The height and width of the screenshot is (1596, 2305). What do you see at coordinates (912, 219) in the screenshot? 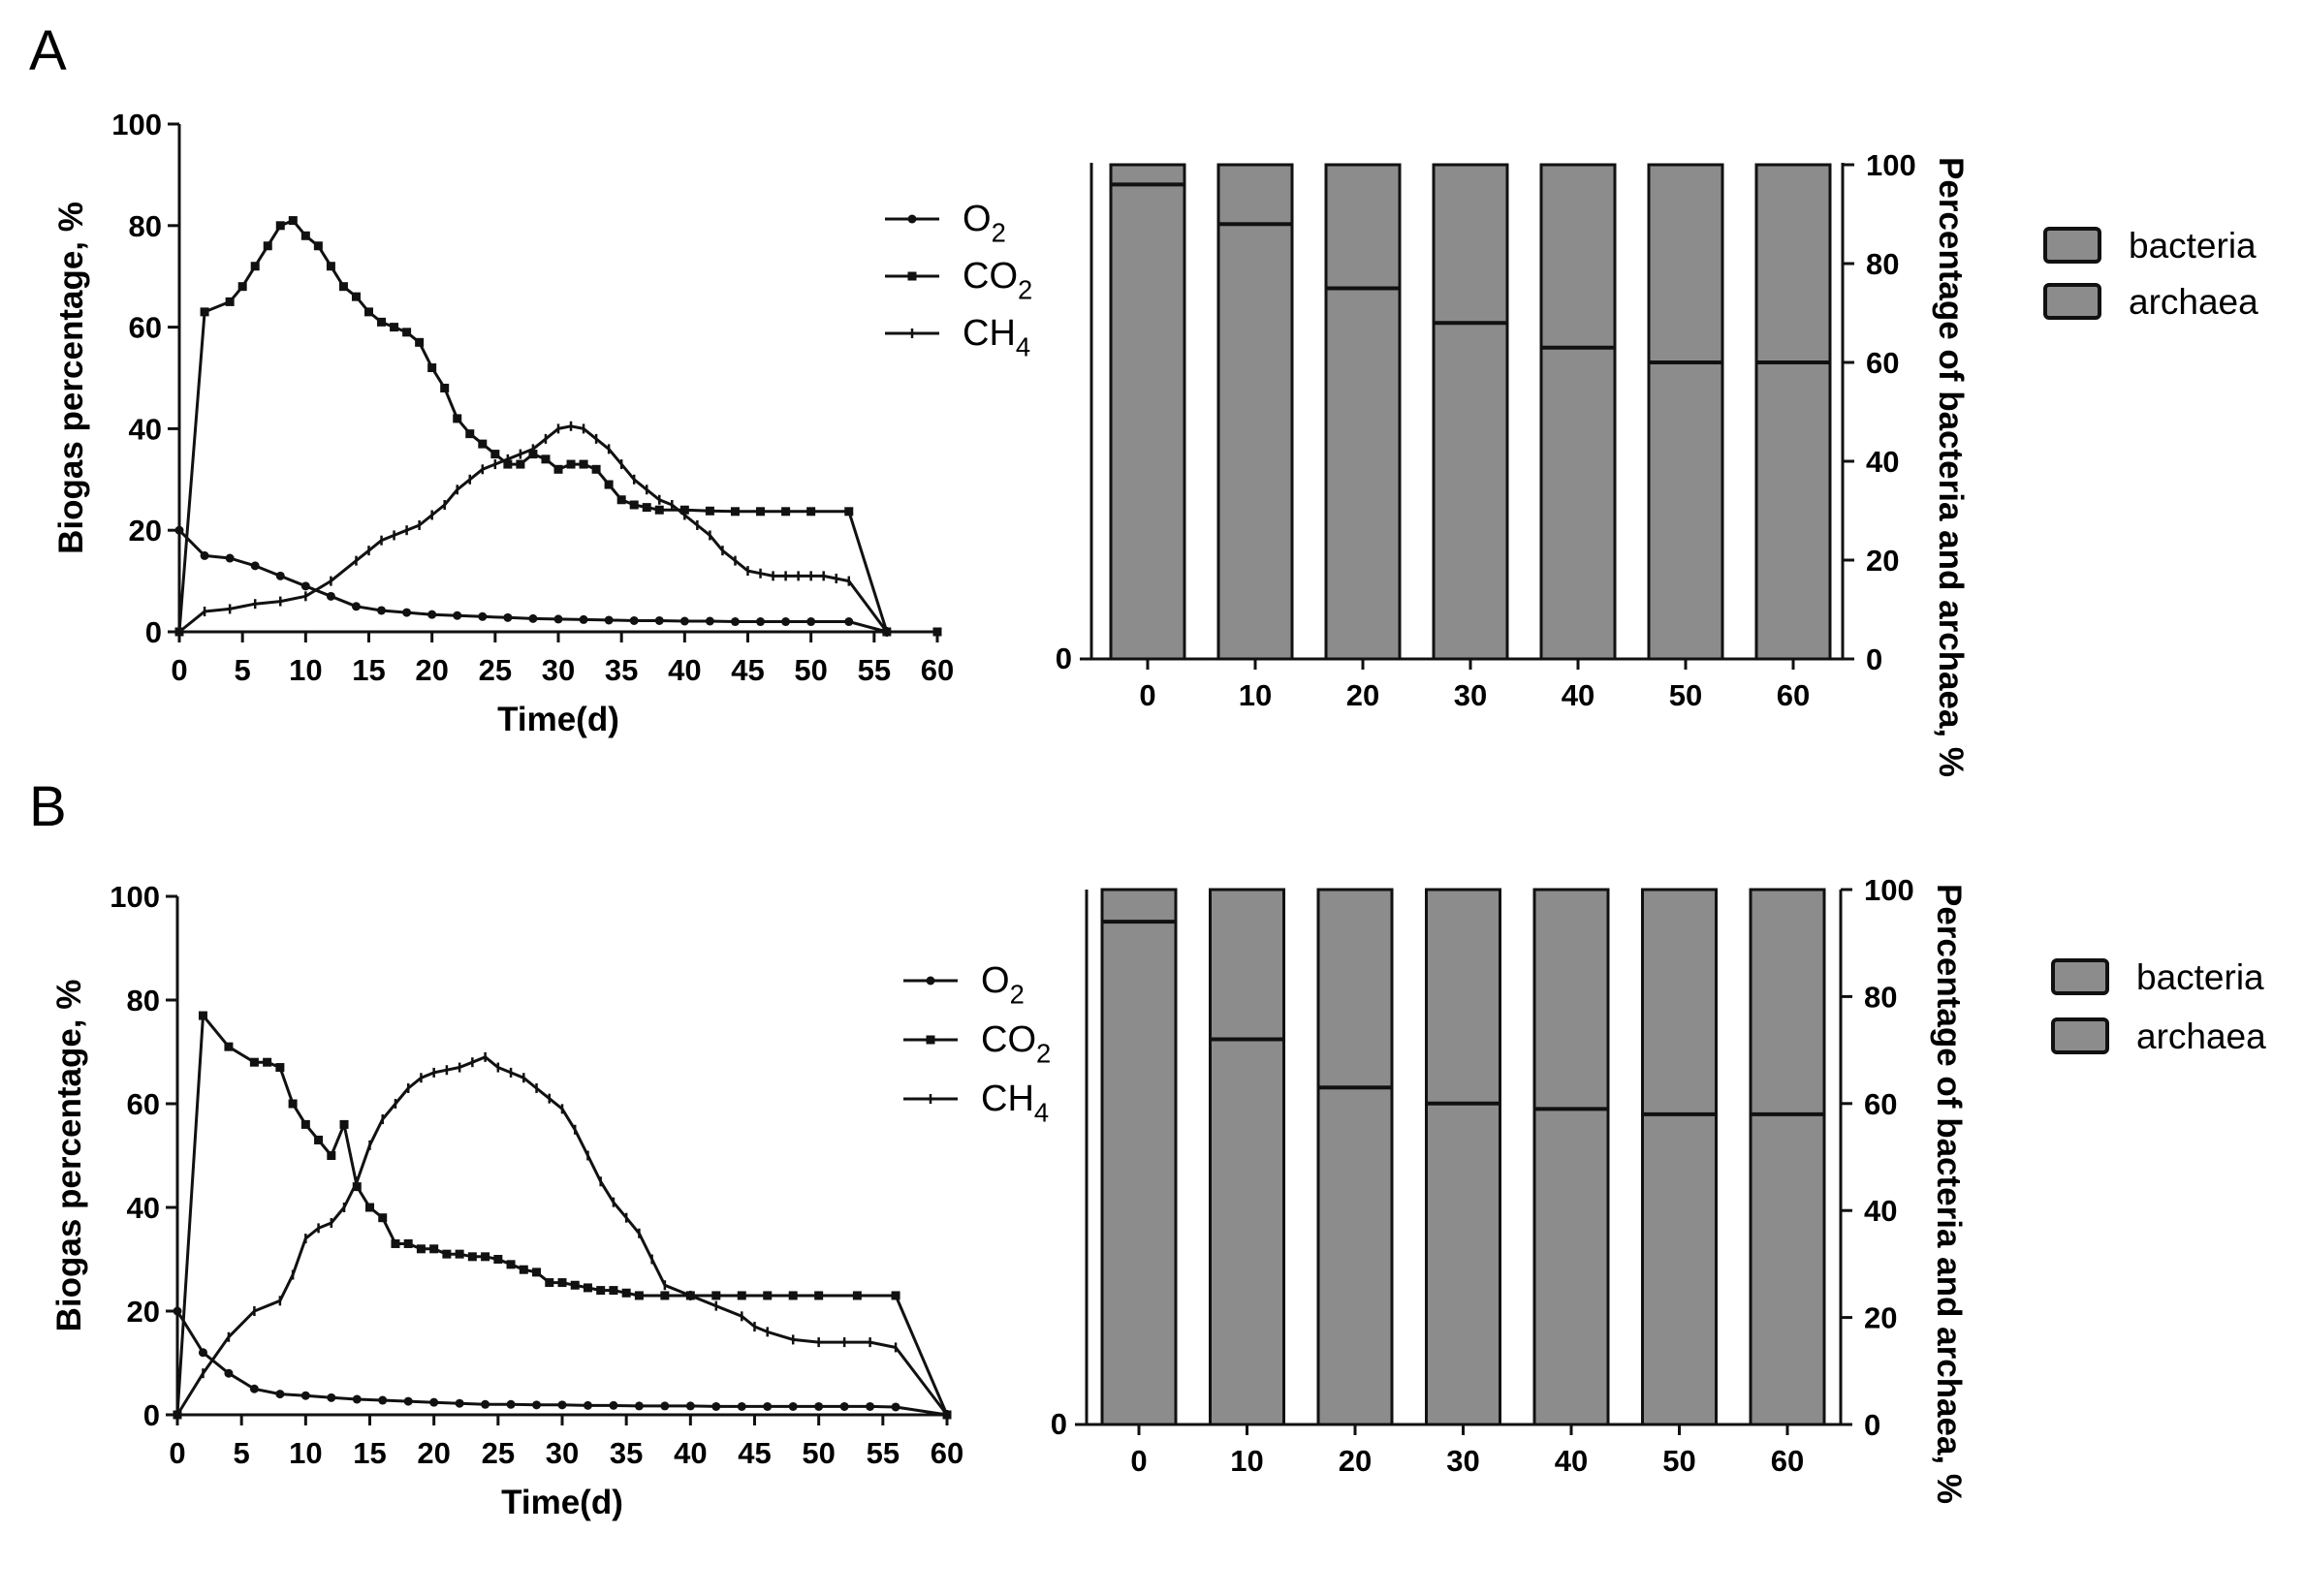
I see `legend-marker-o2` at bounding box center [912, 219].